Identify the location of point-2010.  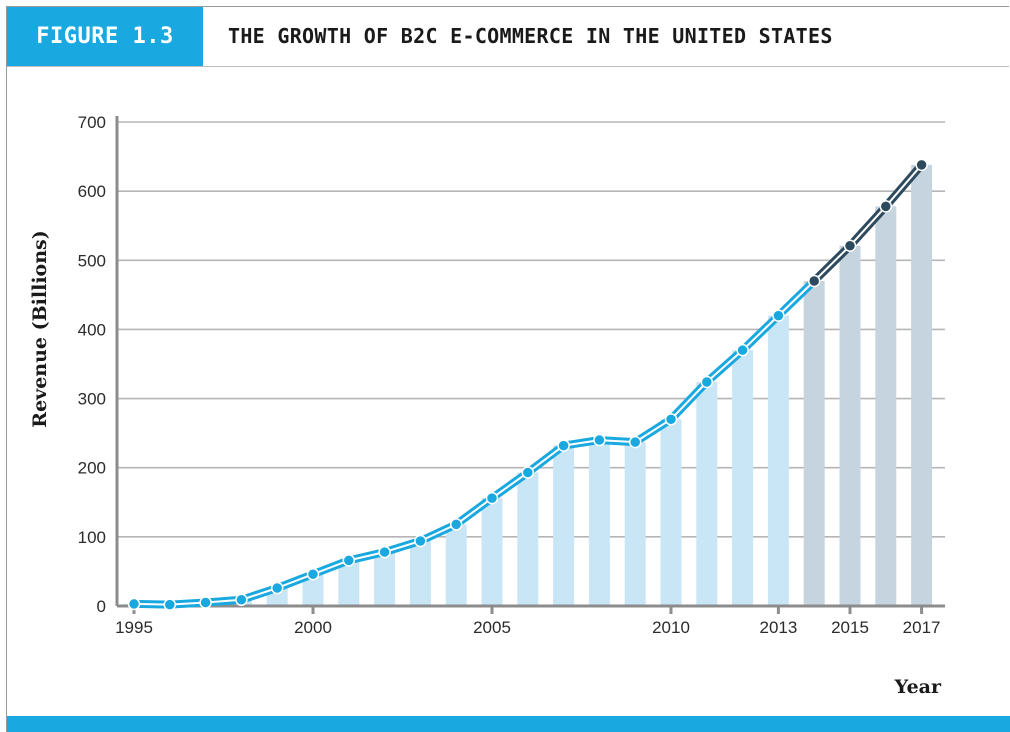
(671, 419).